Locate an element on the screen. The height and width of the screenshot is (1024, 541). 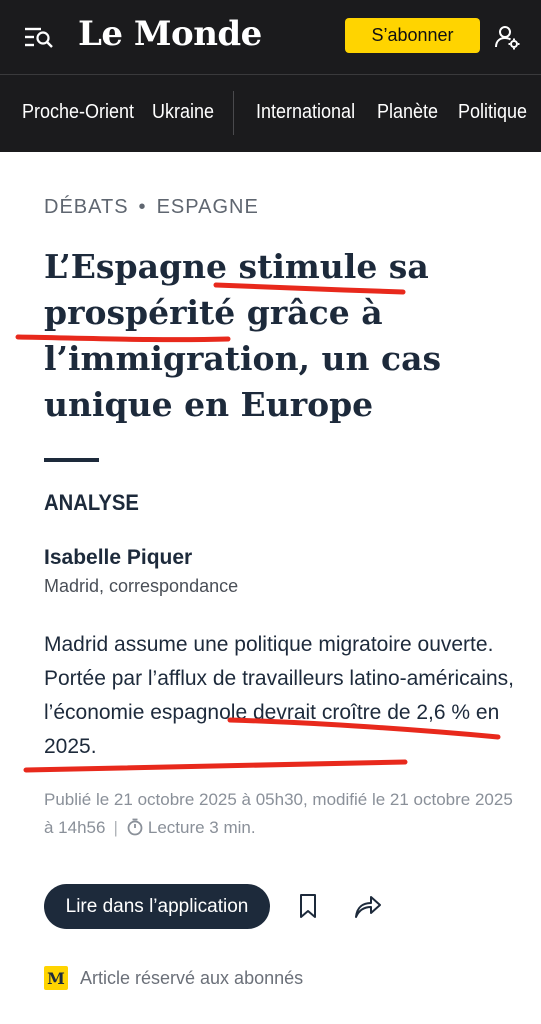
nav-item-politique: Politique is located at coordinates (493, 112).